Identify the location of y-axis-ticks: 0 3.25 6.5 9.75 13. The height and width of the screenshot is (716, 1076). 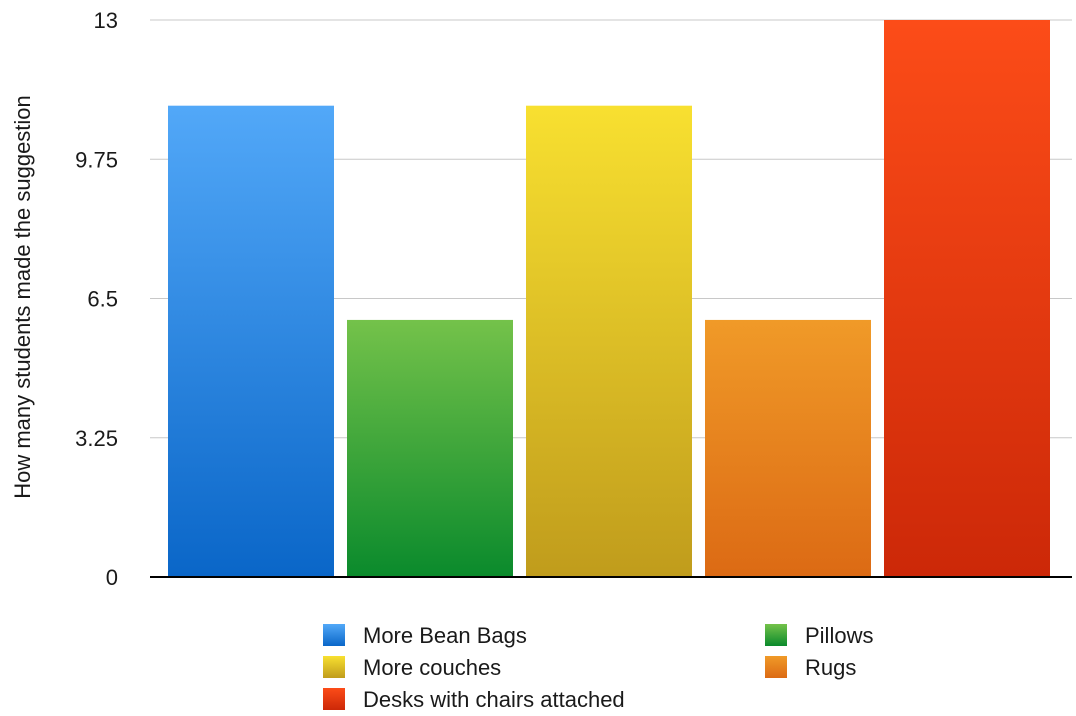
(96, 299).